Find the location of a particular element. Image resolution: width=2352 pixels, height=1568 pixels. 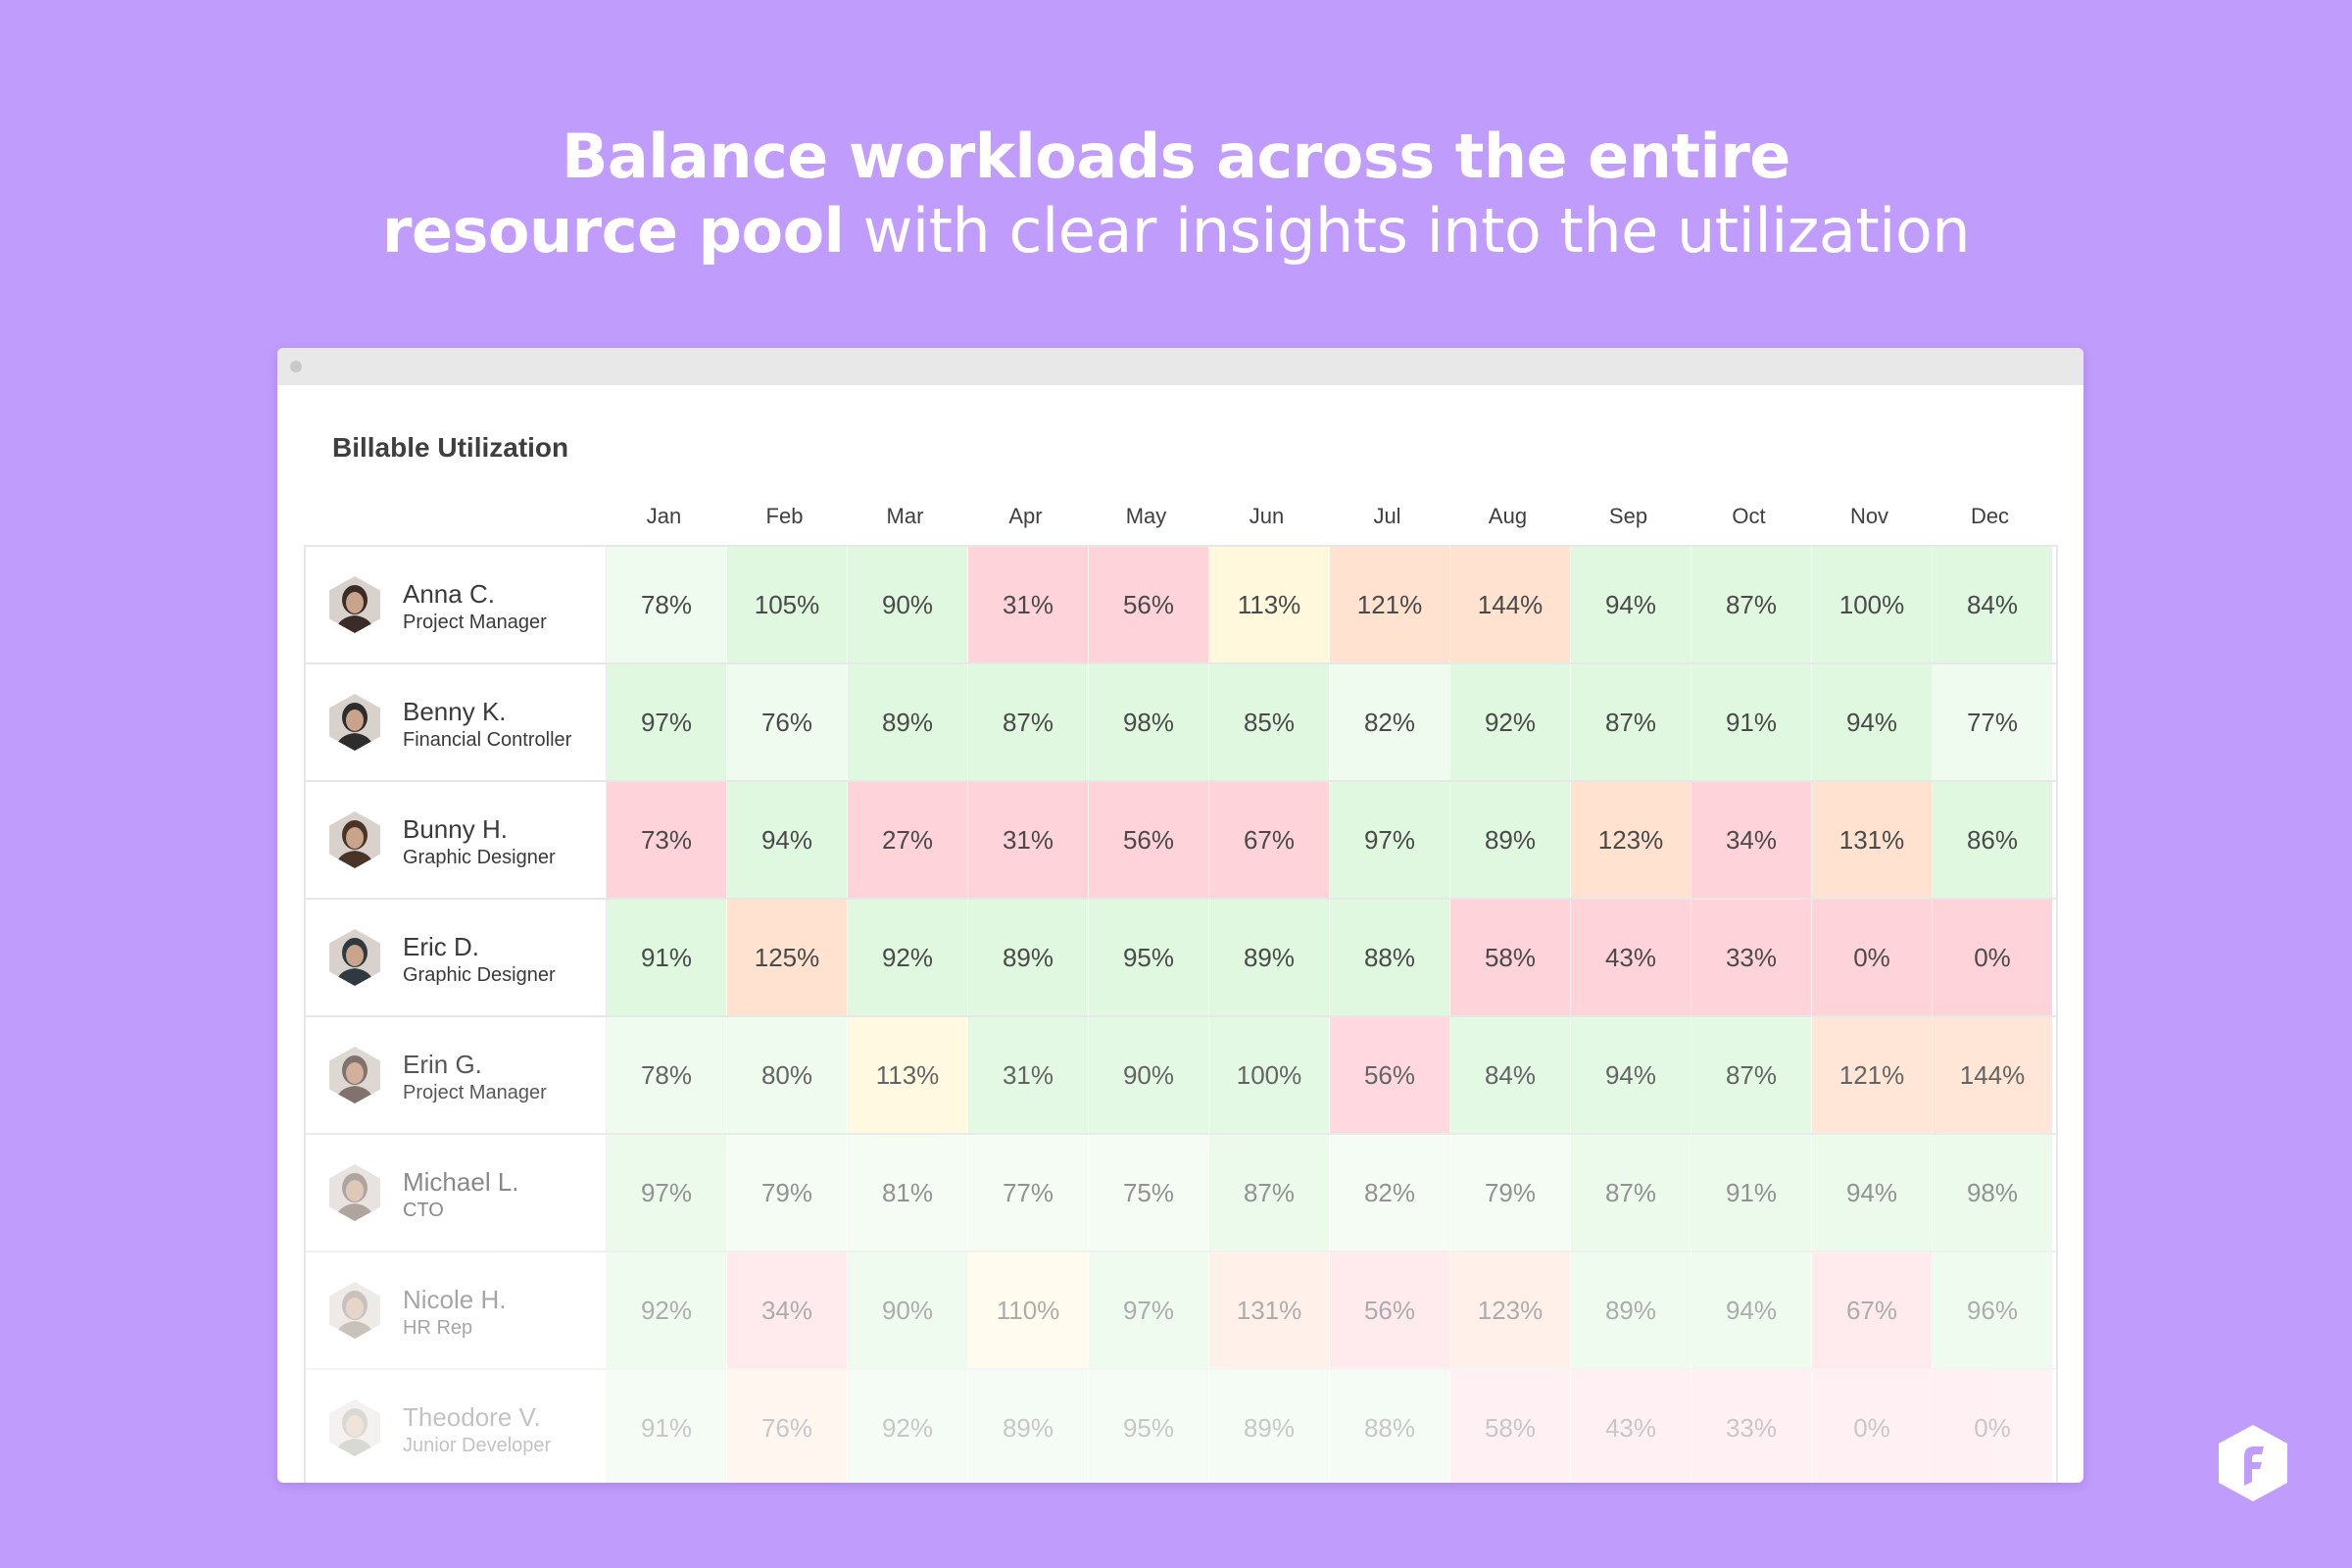

utilization-cell-jun: 131% is located at coordinates (1269, 1310).